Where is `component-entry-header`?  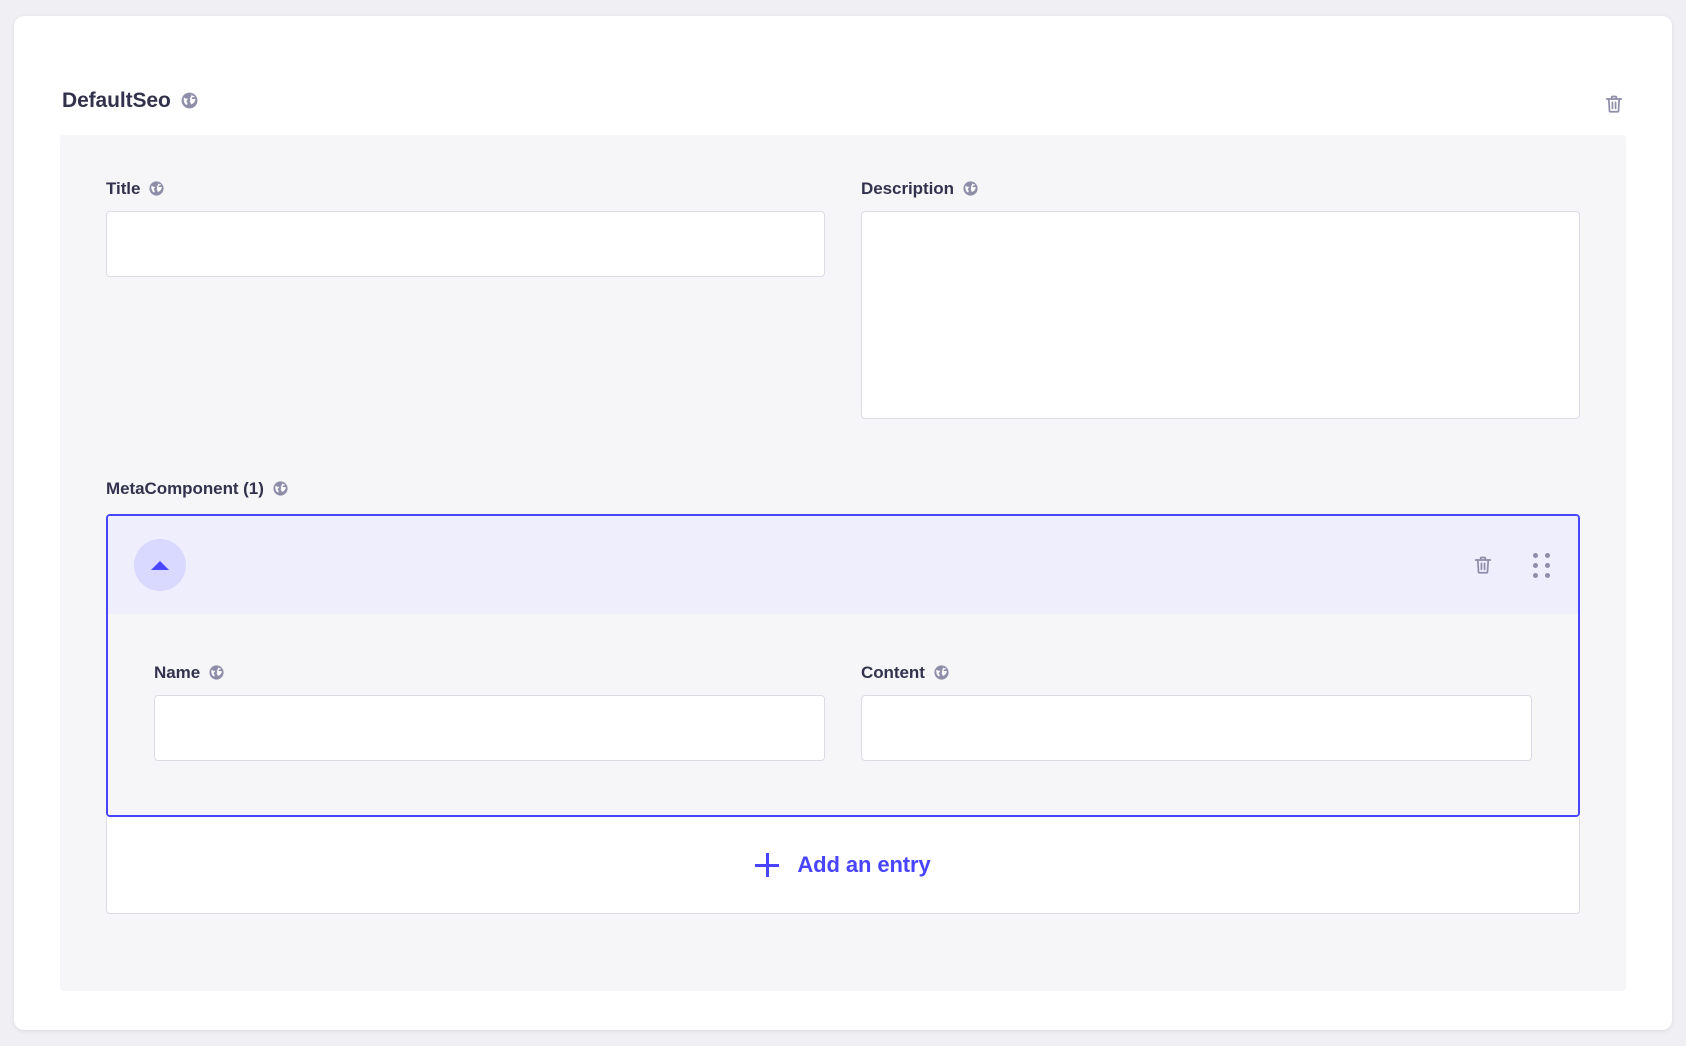
component-entry-header is located at coordinates (843, 565).